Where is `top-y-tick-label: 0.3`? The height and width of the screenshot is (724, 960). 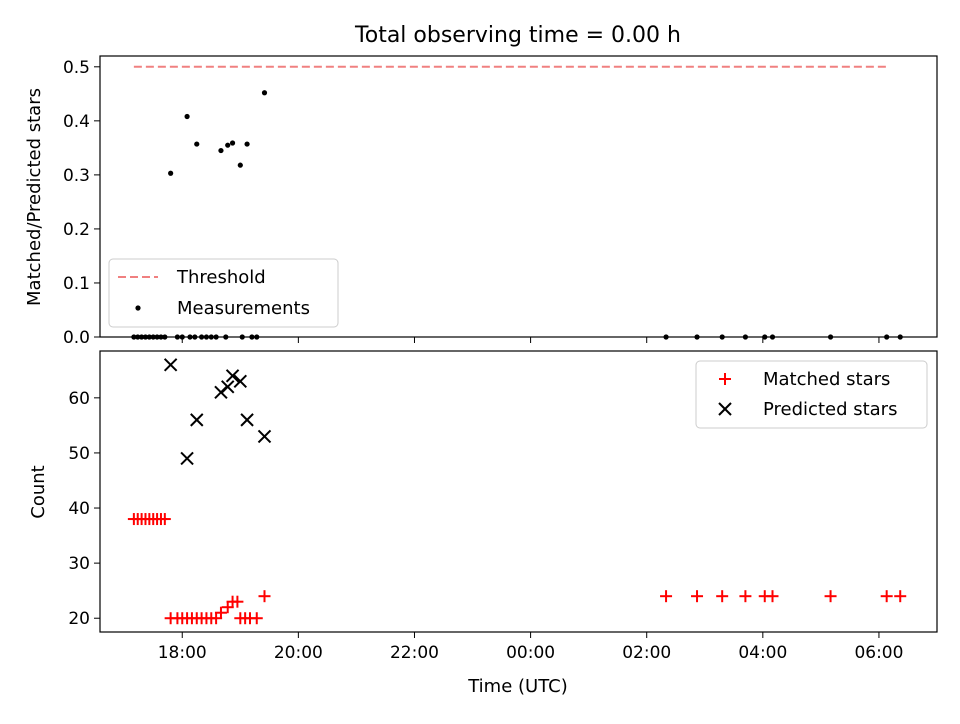 top-y-tick-label: 0.3 is located at coordinates (76, 176).